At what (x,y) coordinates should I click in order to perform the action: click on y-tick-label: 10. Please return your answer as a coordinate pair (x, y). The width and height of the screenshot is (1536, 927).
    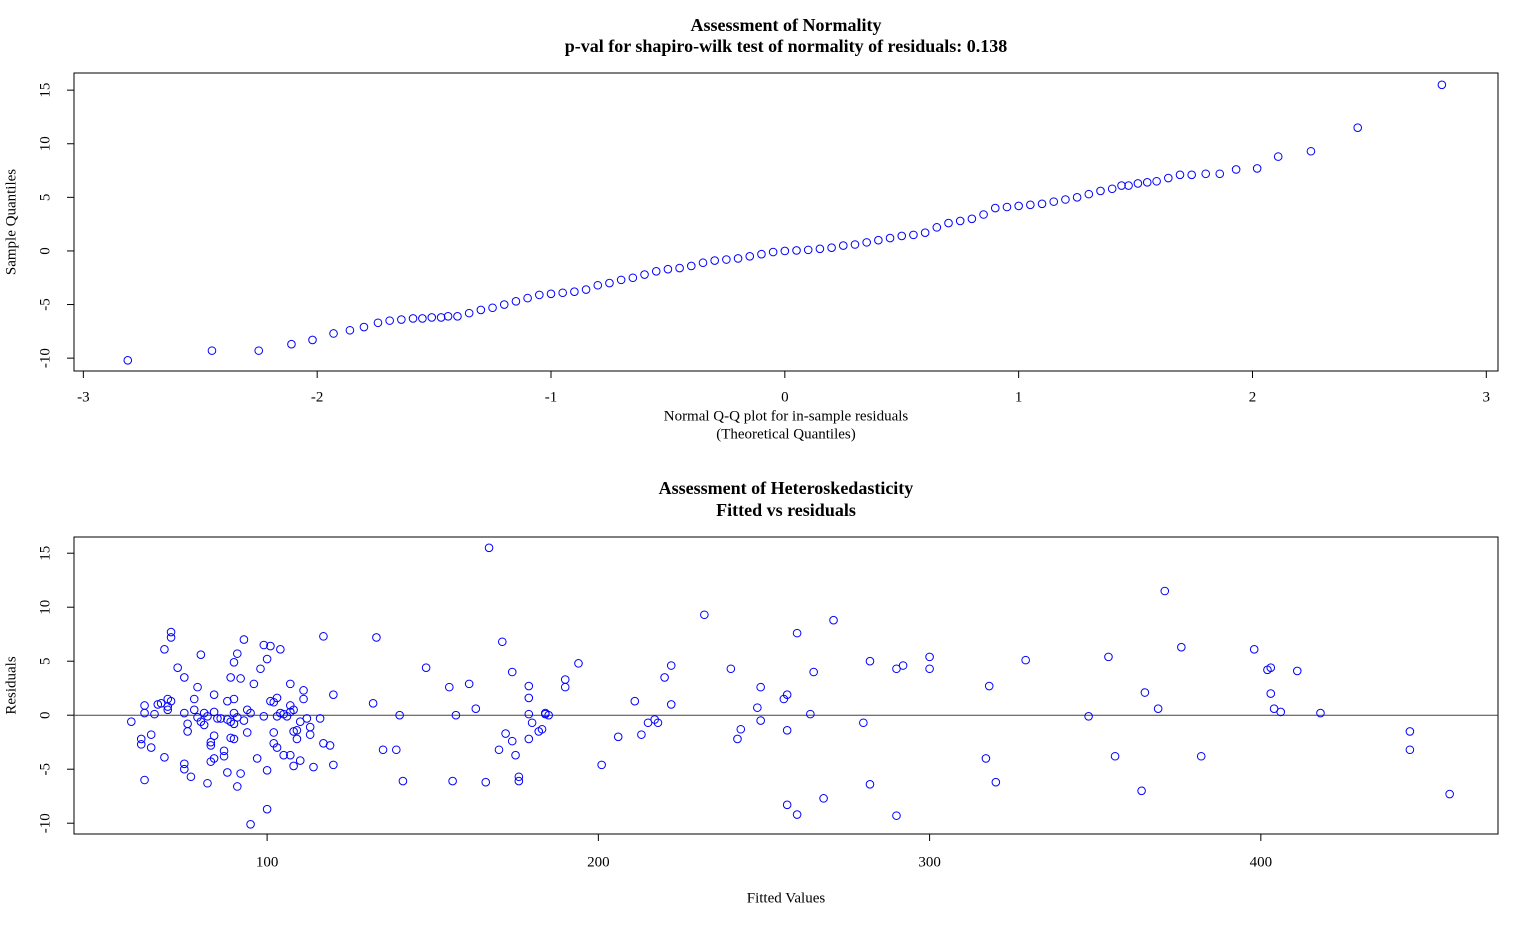
    Looking at the image, I should click on (45, 607).